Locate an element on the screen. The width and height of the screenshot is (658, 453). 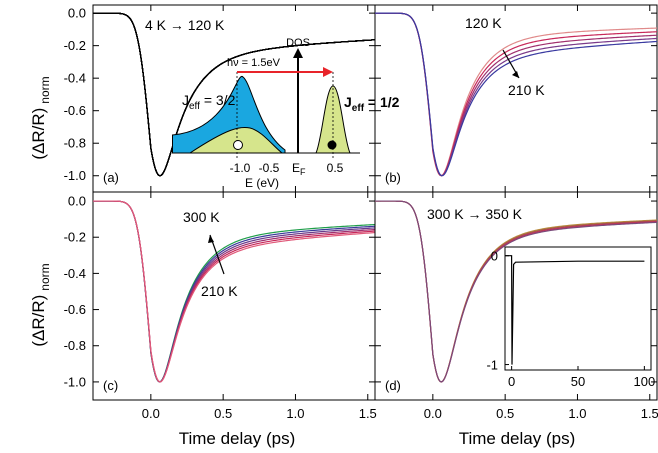
inset-x-tick-label: -0.5 is located at coordinates (269, 168).